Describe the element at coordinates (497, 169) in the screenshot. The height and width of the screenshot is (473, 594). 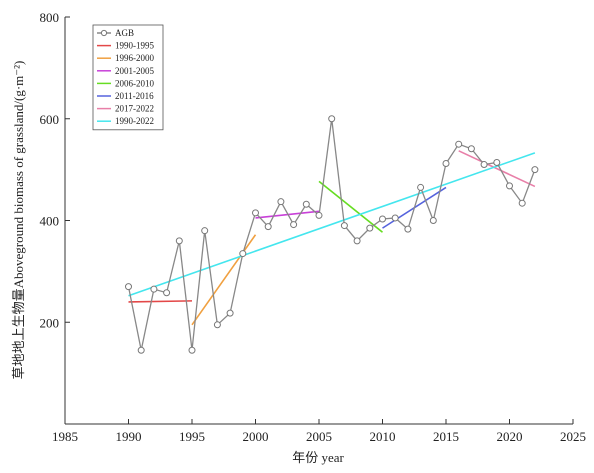
I see `trend-line-2017-2022` at that location.